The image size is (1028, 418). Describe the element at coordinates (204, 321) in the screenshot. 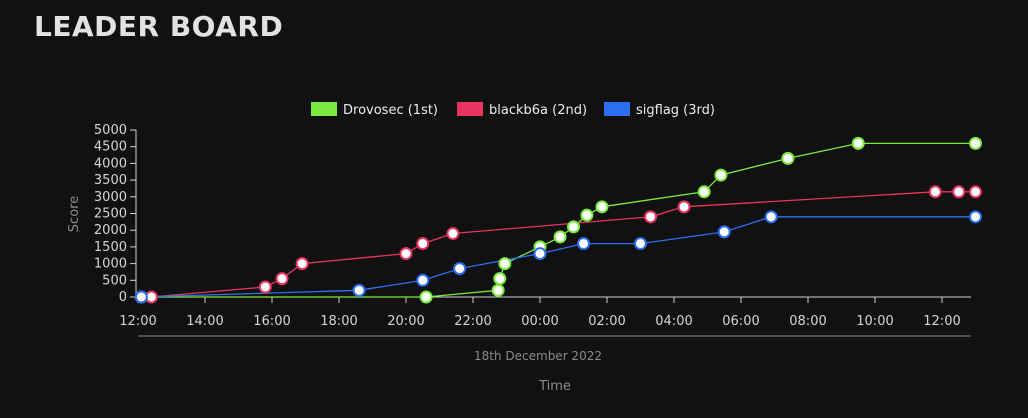

I see `x-tick-label: 14:00` at that location.